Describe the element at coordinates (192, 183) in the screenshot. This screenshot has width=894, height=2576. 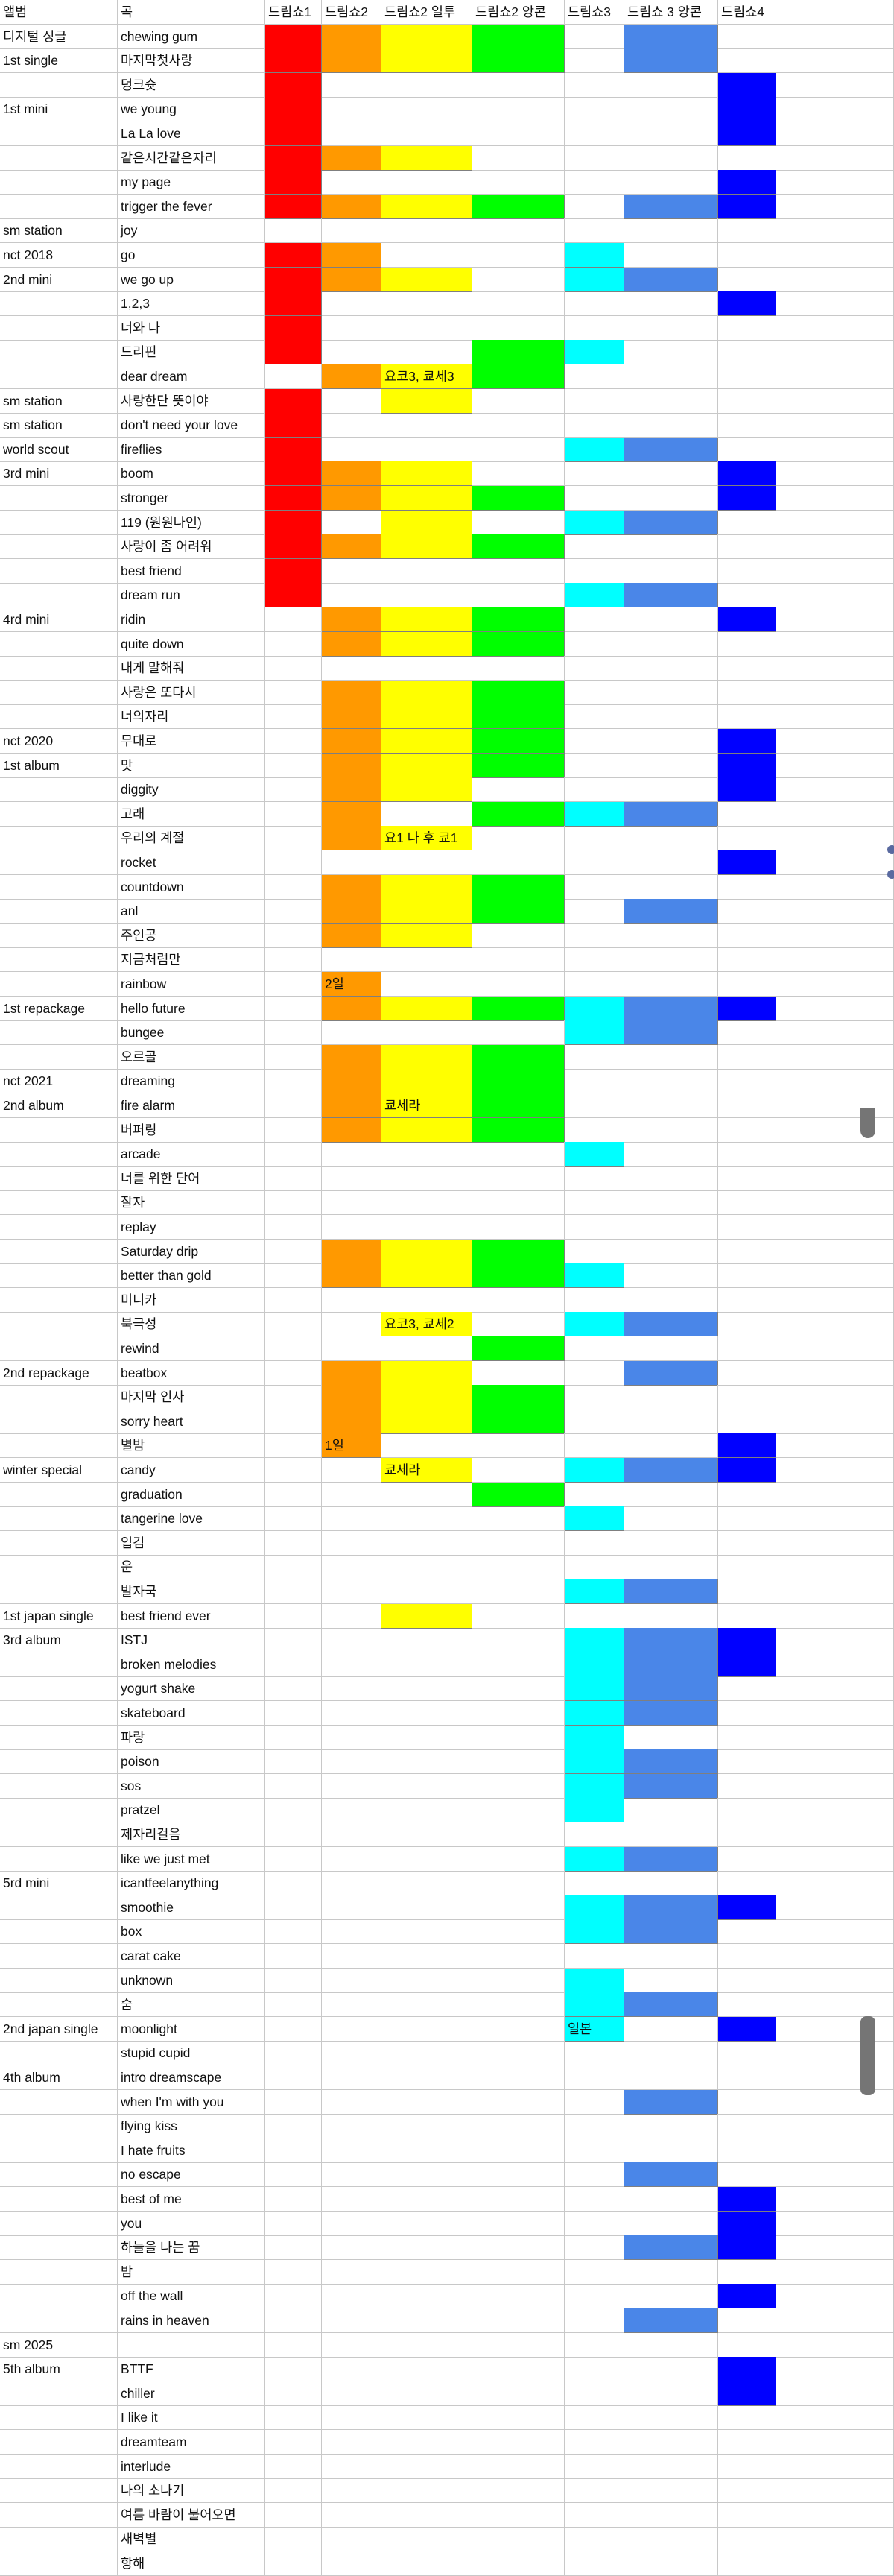
I see `song-cell: my page` at that location.